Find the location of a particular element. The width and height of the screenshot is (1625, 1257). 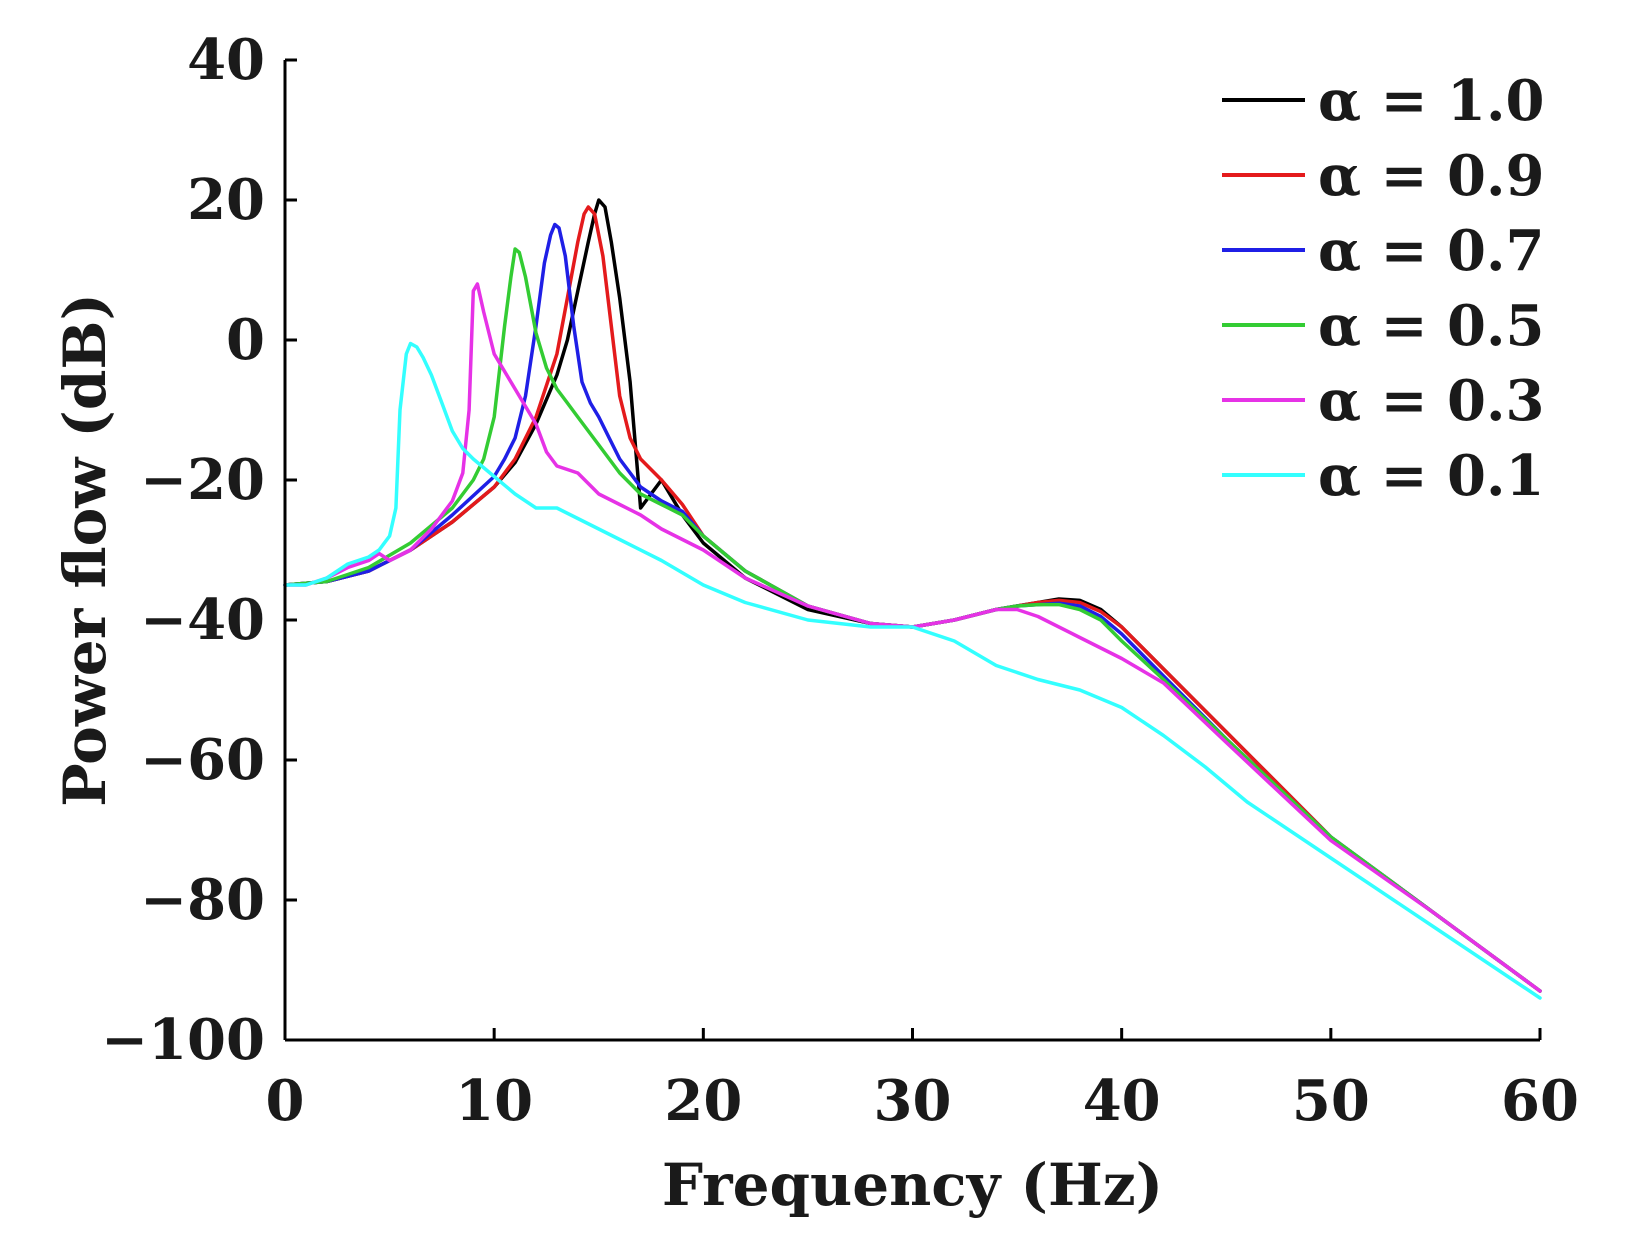

legend-label-1: α = 0.9 is located at coordinates (1431, 176).